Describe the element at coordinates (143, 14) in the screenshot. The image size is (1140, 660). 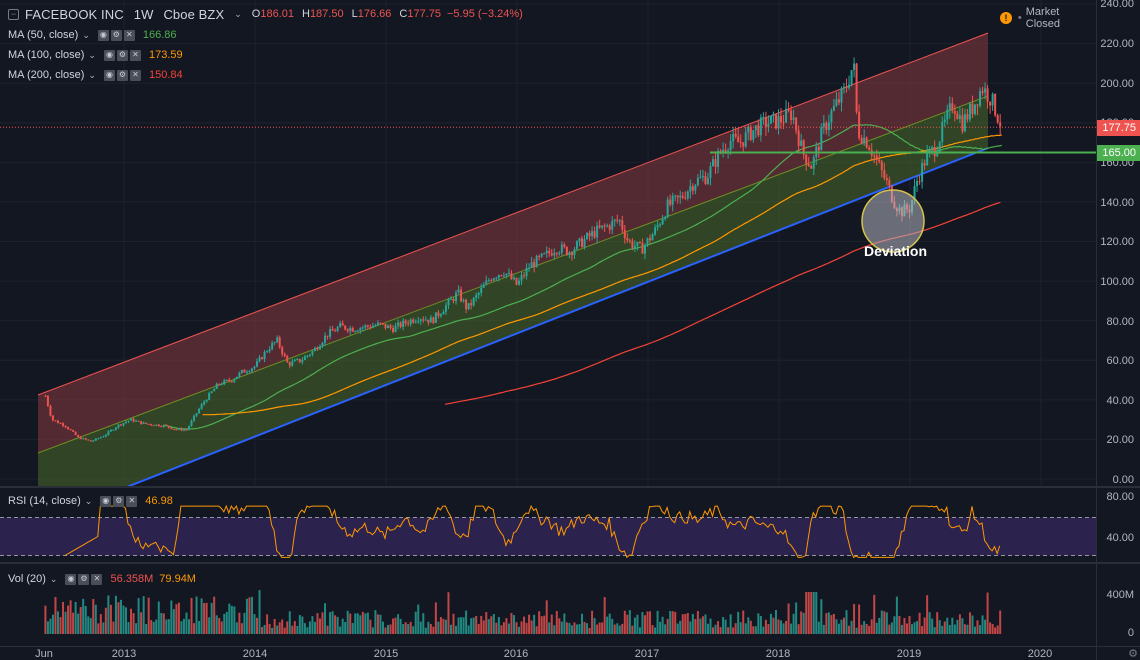
I see `interval-label: 1W` at that location.